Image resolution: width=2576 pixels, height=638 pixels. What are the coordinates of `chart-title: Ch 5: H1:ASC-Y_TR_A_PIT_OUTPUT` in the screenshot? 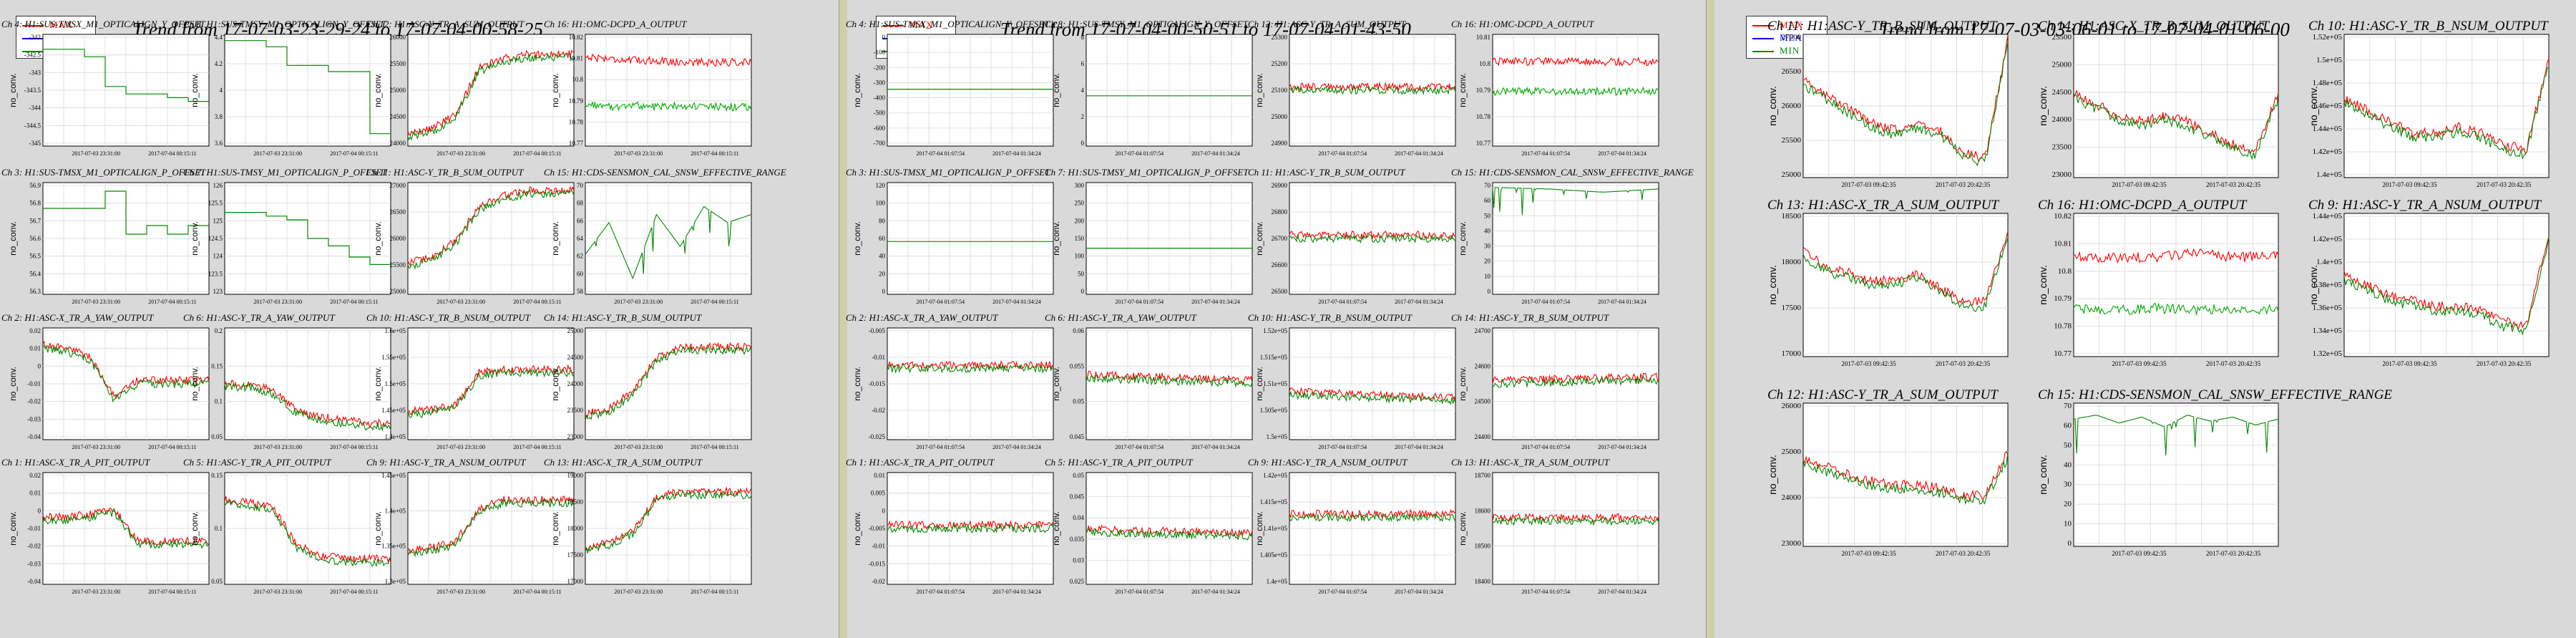 It's located at (1119, 462).